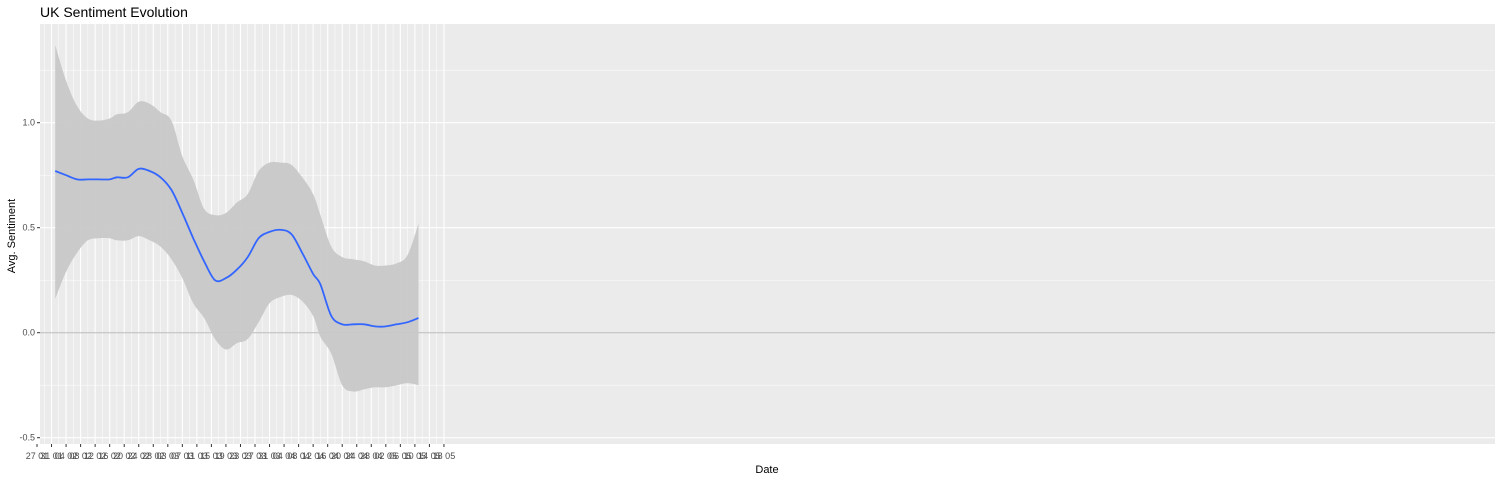 This screenshot has width=1500, height=480. I want to click on x-tick-label: 12 02, so click(95, 456).